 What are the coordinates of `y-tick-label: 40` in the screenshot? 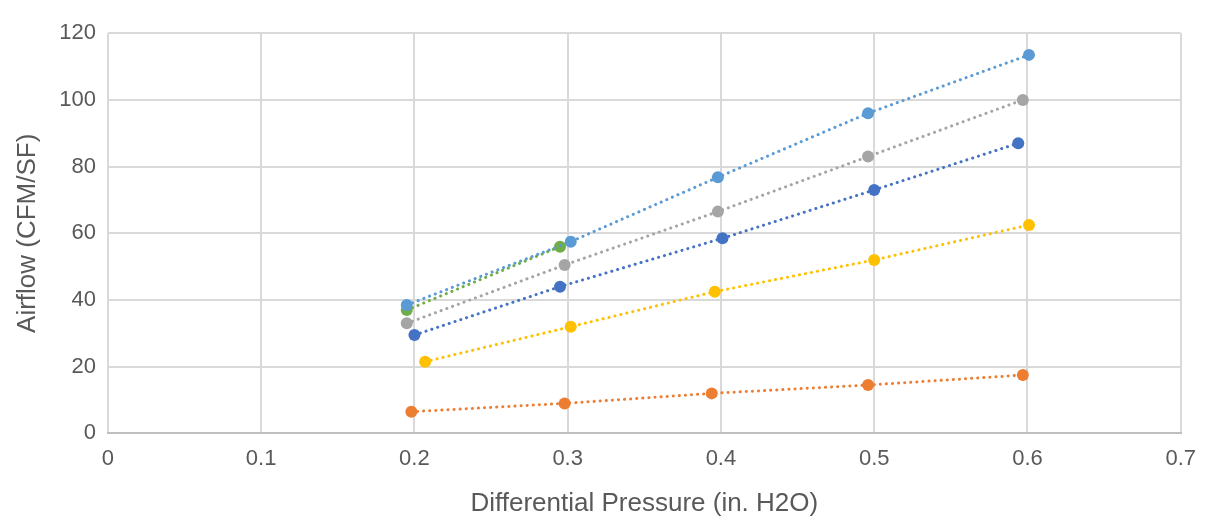 It's located at (83, 299).